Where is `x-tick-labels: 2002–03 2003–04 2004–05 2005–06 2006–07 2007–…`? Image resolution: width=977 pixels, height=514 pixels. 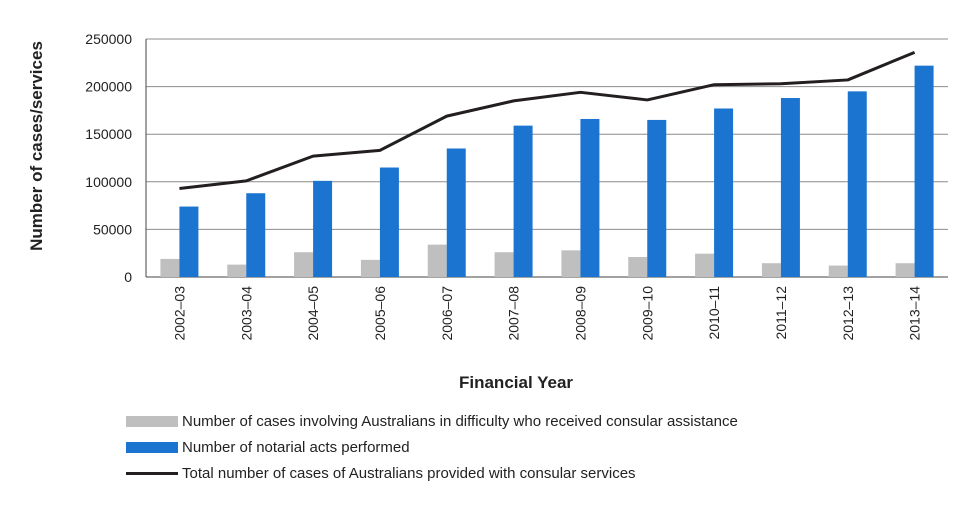
x-tick-labels: 2002–03 2003–04 2004–05 2005–06 2006–07 2007–… is located at coordinates (546, 313).